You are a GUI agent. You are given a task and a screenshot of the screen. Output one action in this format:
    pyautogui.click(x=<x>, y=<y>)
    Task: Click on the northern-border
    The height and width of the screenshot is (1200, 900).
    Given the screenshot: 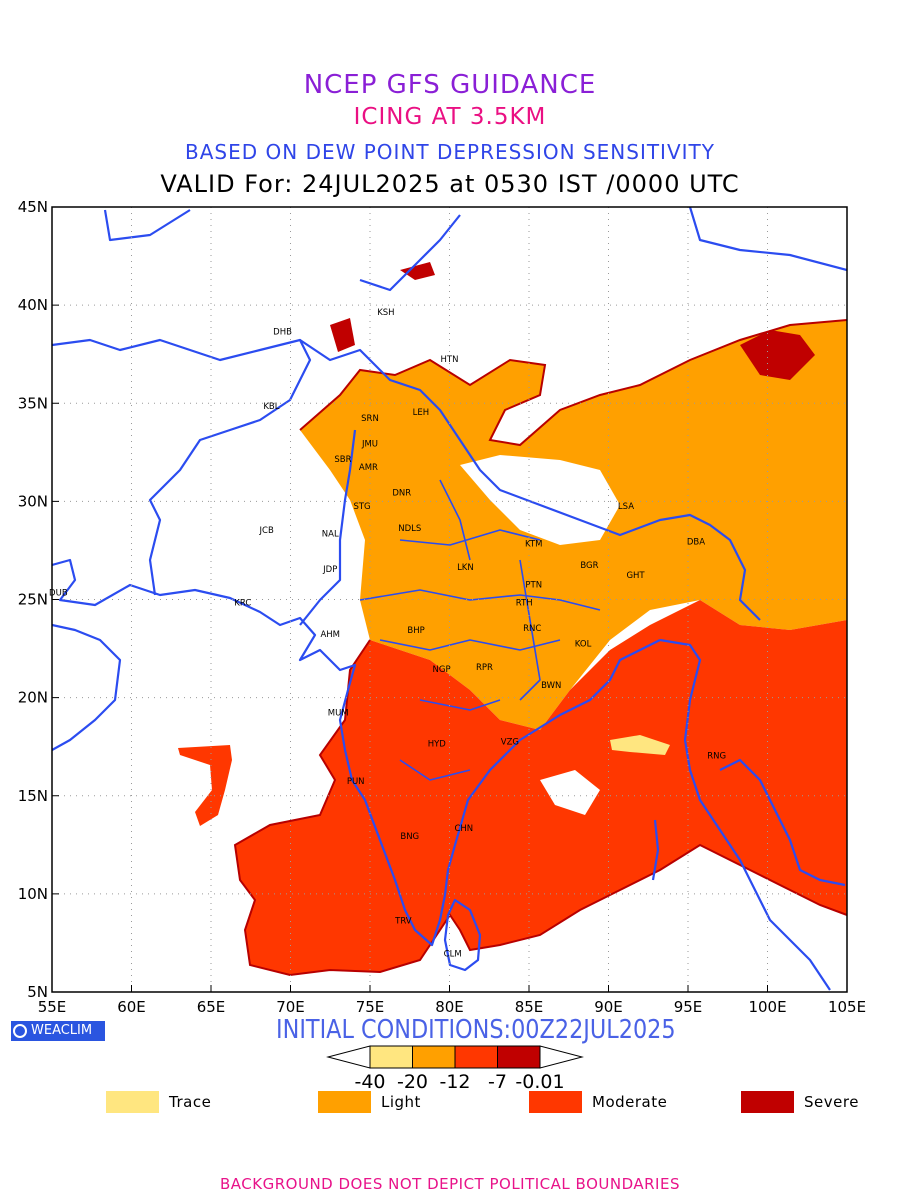 What is the action you would take?
    pyautogui.click(x=530, y=480)
    